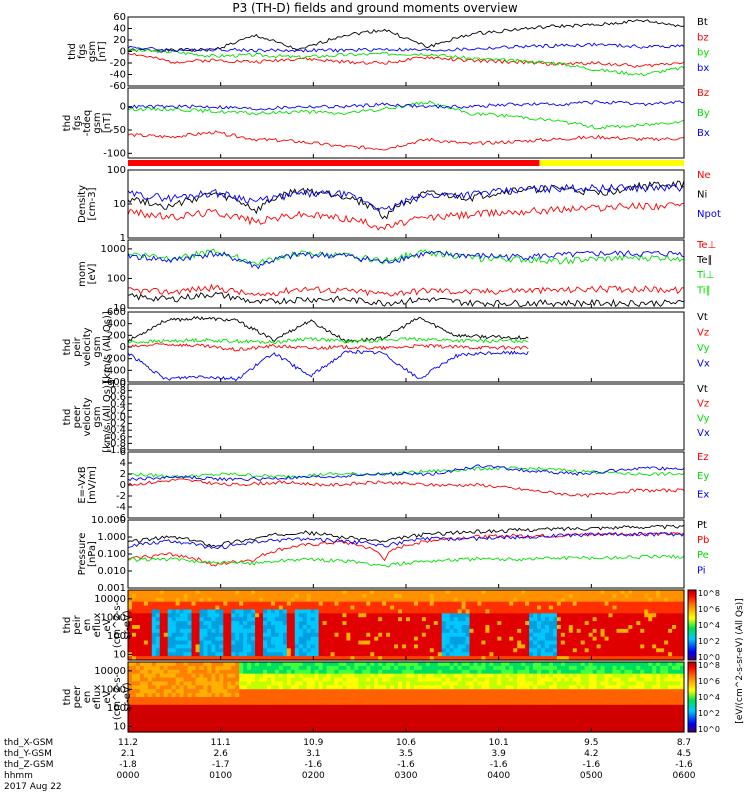 The height and width of the screenshot is (800, 750). I want to click on velocity_peir-legend-0: Vt, so click(702, 317).